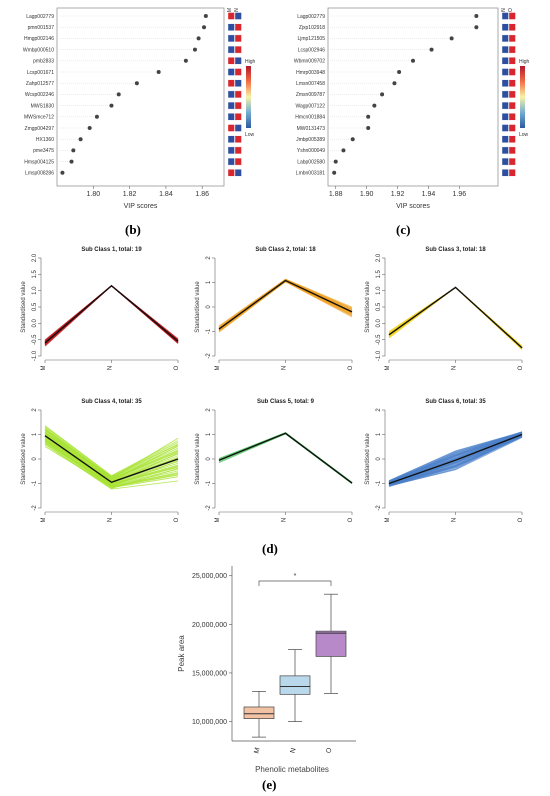 This screenshot has width=550, height=796. What do you see at coordinates (39, 118) in the screenshot?
I see `metabolite-label: MWSmce712` at bounding box center [39, 118].